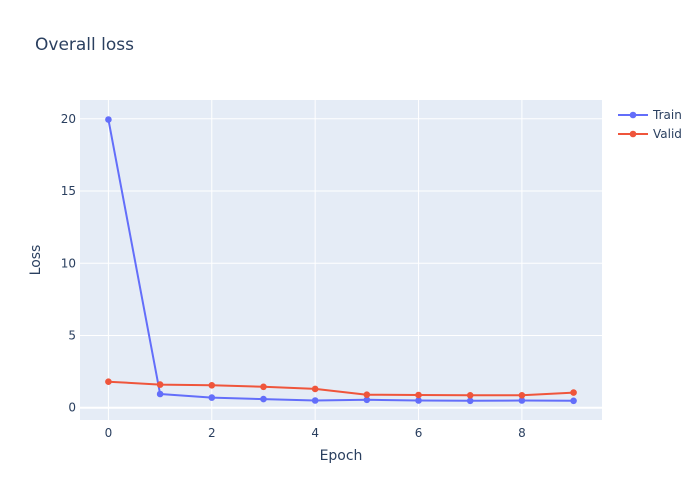 The height and width of the screenshot is (504, 700). Describe the element at coordinates (68, 119) in the screenshot. I see `y-tick-label: 20` at that location.